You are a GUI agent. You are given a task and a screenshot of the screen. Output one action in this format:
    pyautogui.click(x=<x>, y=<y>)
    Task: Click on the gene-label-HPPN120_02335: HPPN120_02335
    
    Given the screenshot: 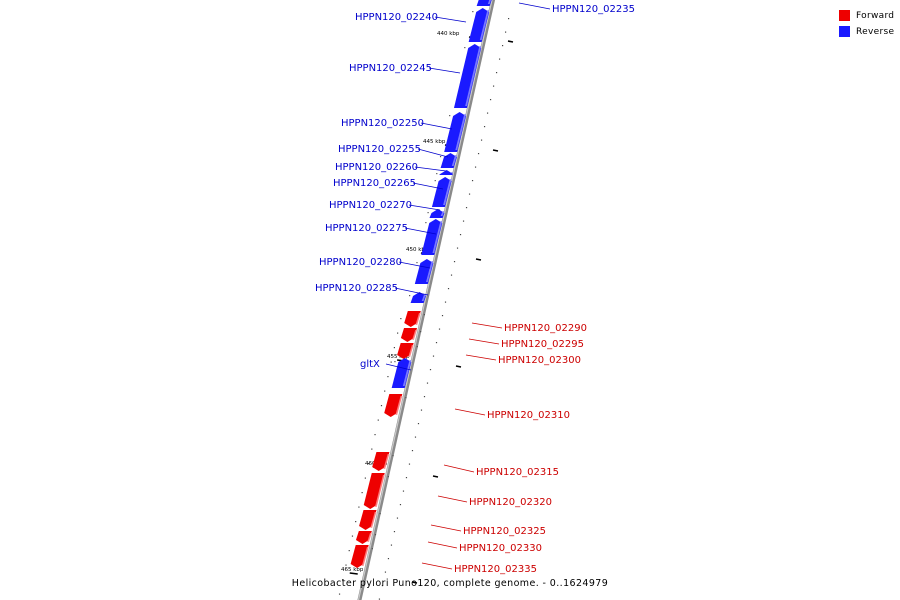 What is the action you would take?
    pyautogui.click(x=495, y=569)
    